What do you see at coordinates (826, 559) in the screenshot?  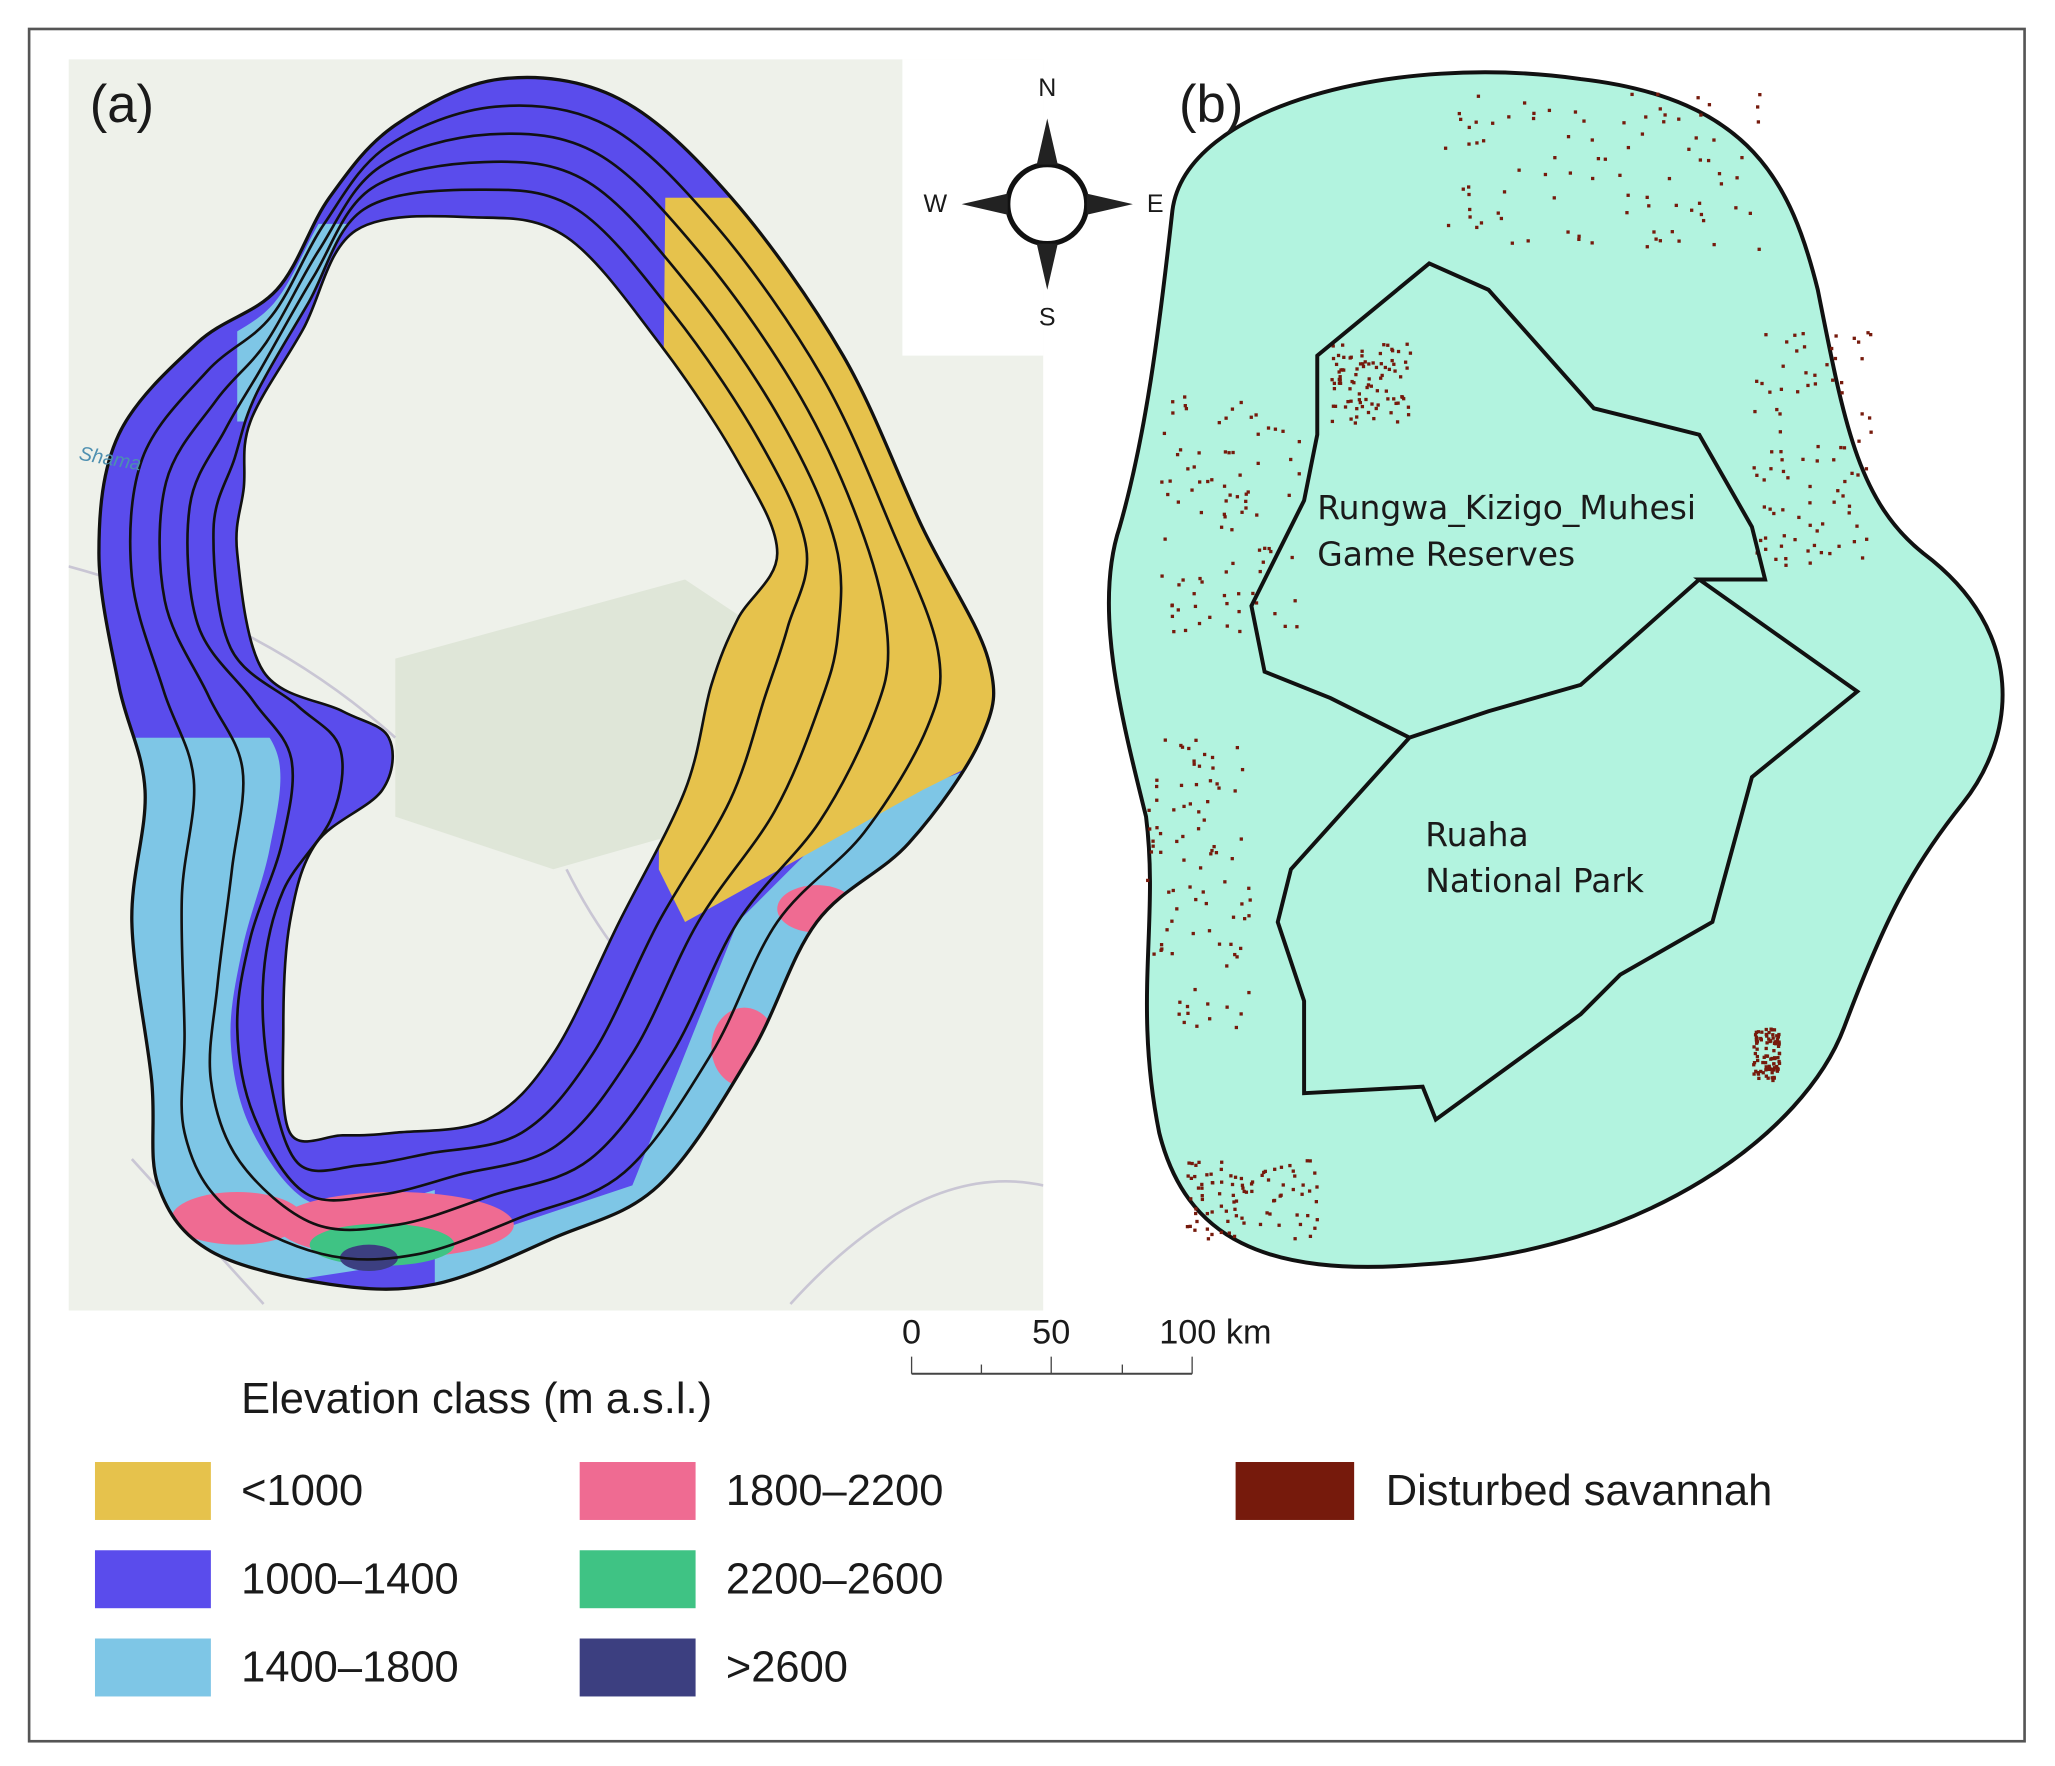 I see `elevation-band` at bounding box center [826, 559].